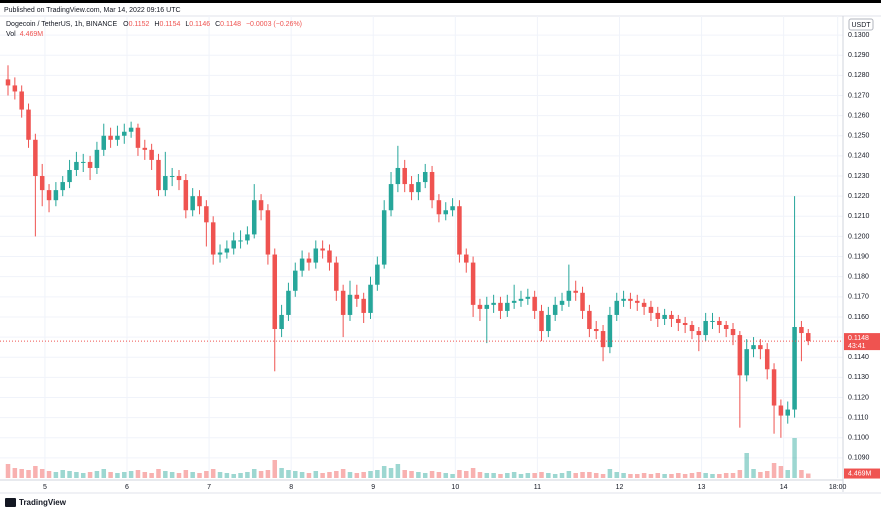 The width and height of the screenshot is (881, 512). Describe the element at coordinates (858, 317) in the screenshot. I see `y-tick-label: 0.1160` at that location.